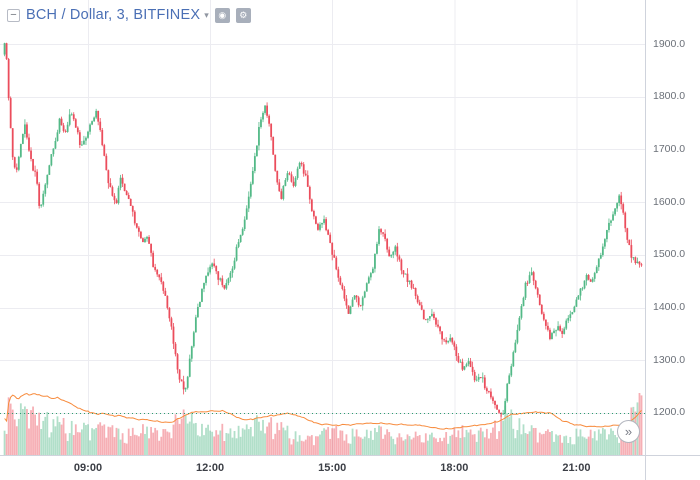 The image size is (700, 480). I want to click on legend: − BCH / Dollar, 3, BITFINEX ▾ ◉ ⚙, so click(129, 15).